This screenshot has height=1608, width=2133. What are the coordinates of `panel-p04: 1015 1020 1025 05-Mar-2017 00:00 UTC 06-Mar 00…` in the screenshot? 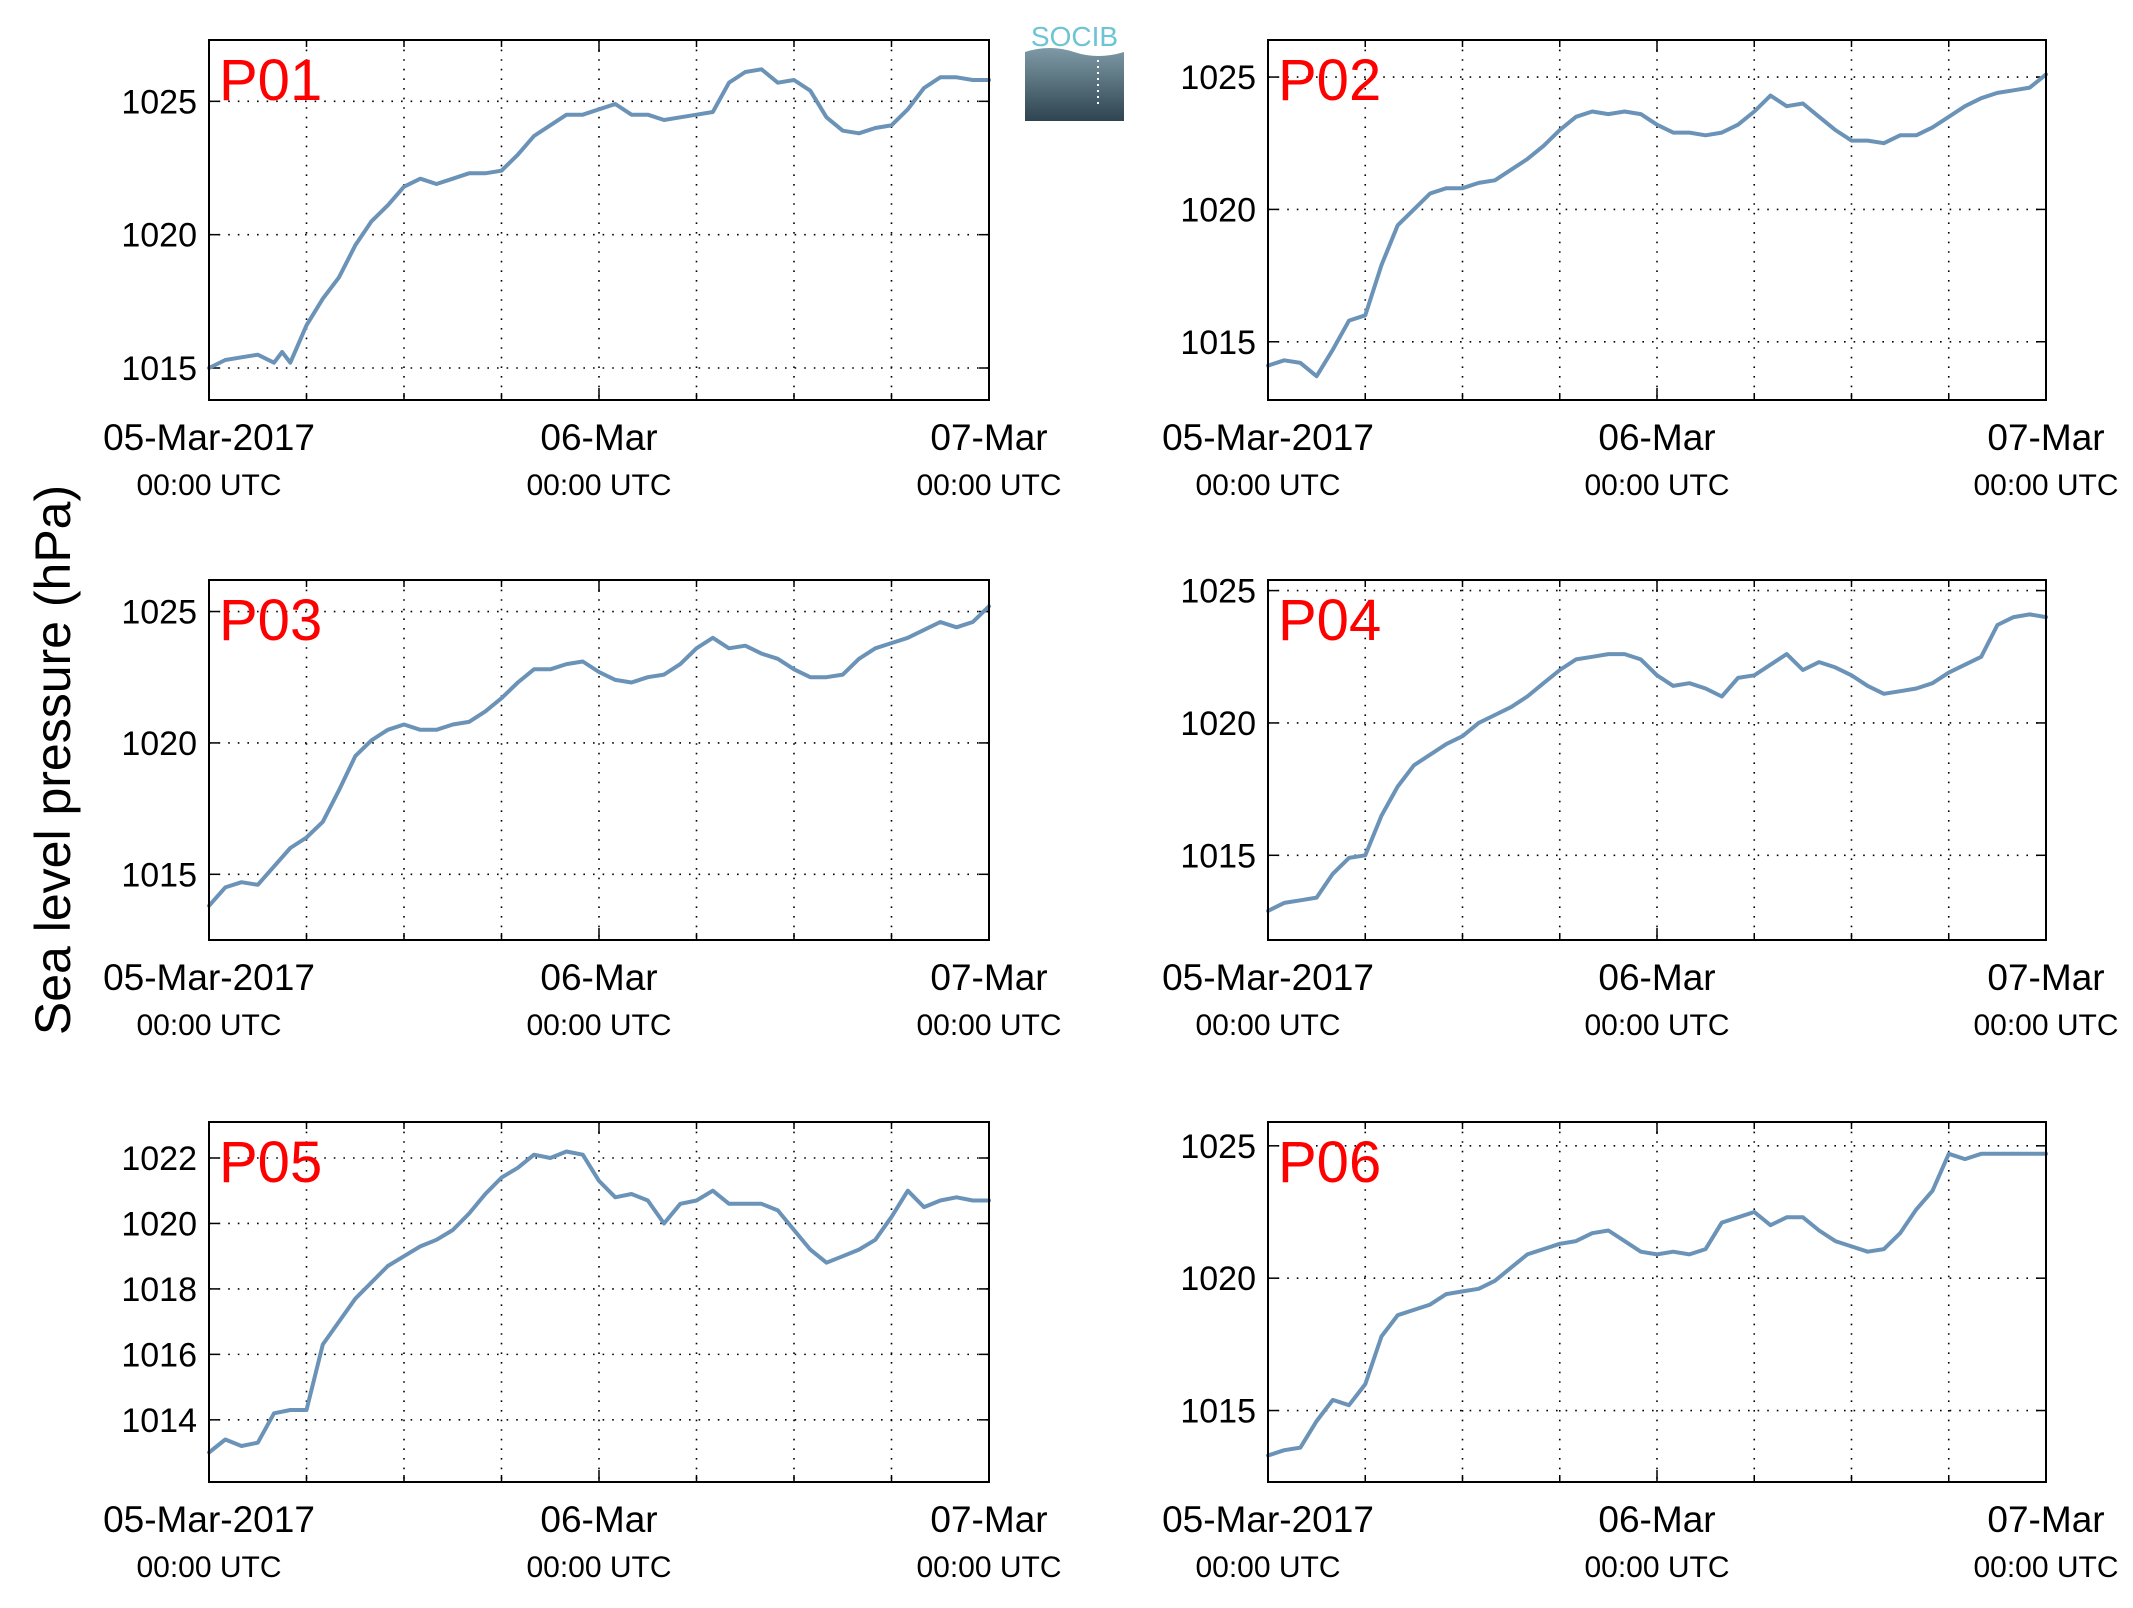 It's located at (1640, 807).